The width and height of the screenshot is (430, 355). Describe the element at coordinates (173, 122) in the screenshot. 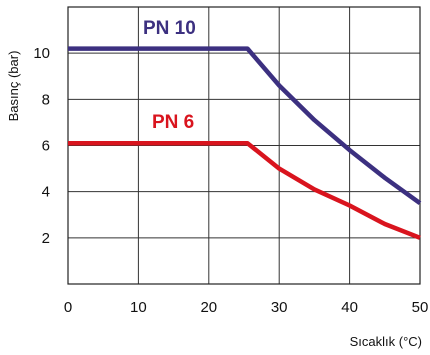

I see `series-label-pn-6: PN 6` at that location.